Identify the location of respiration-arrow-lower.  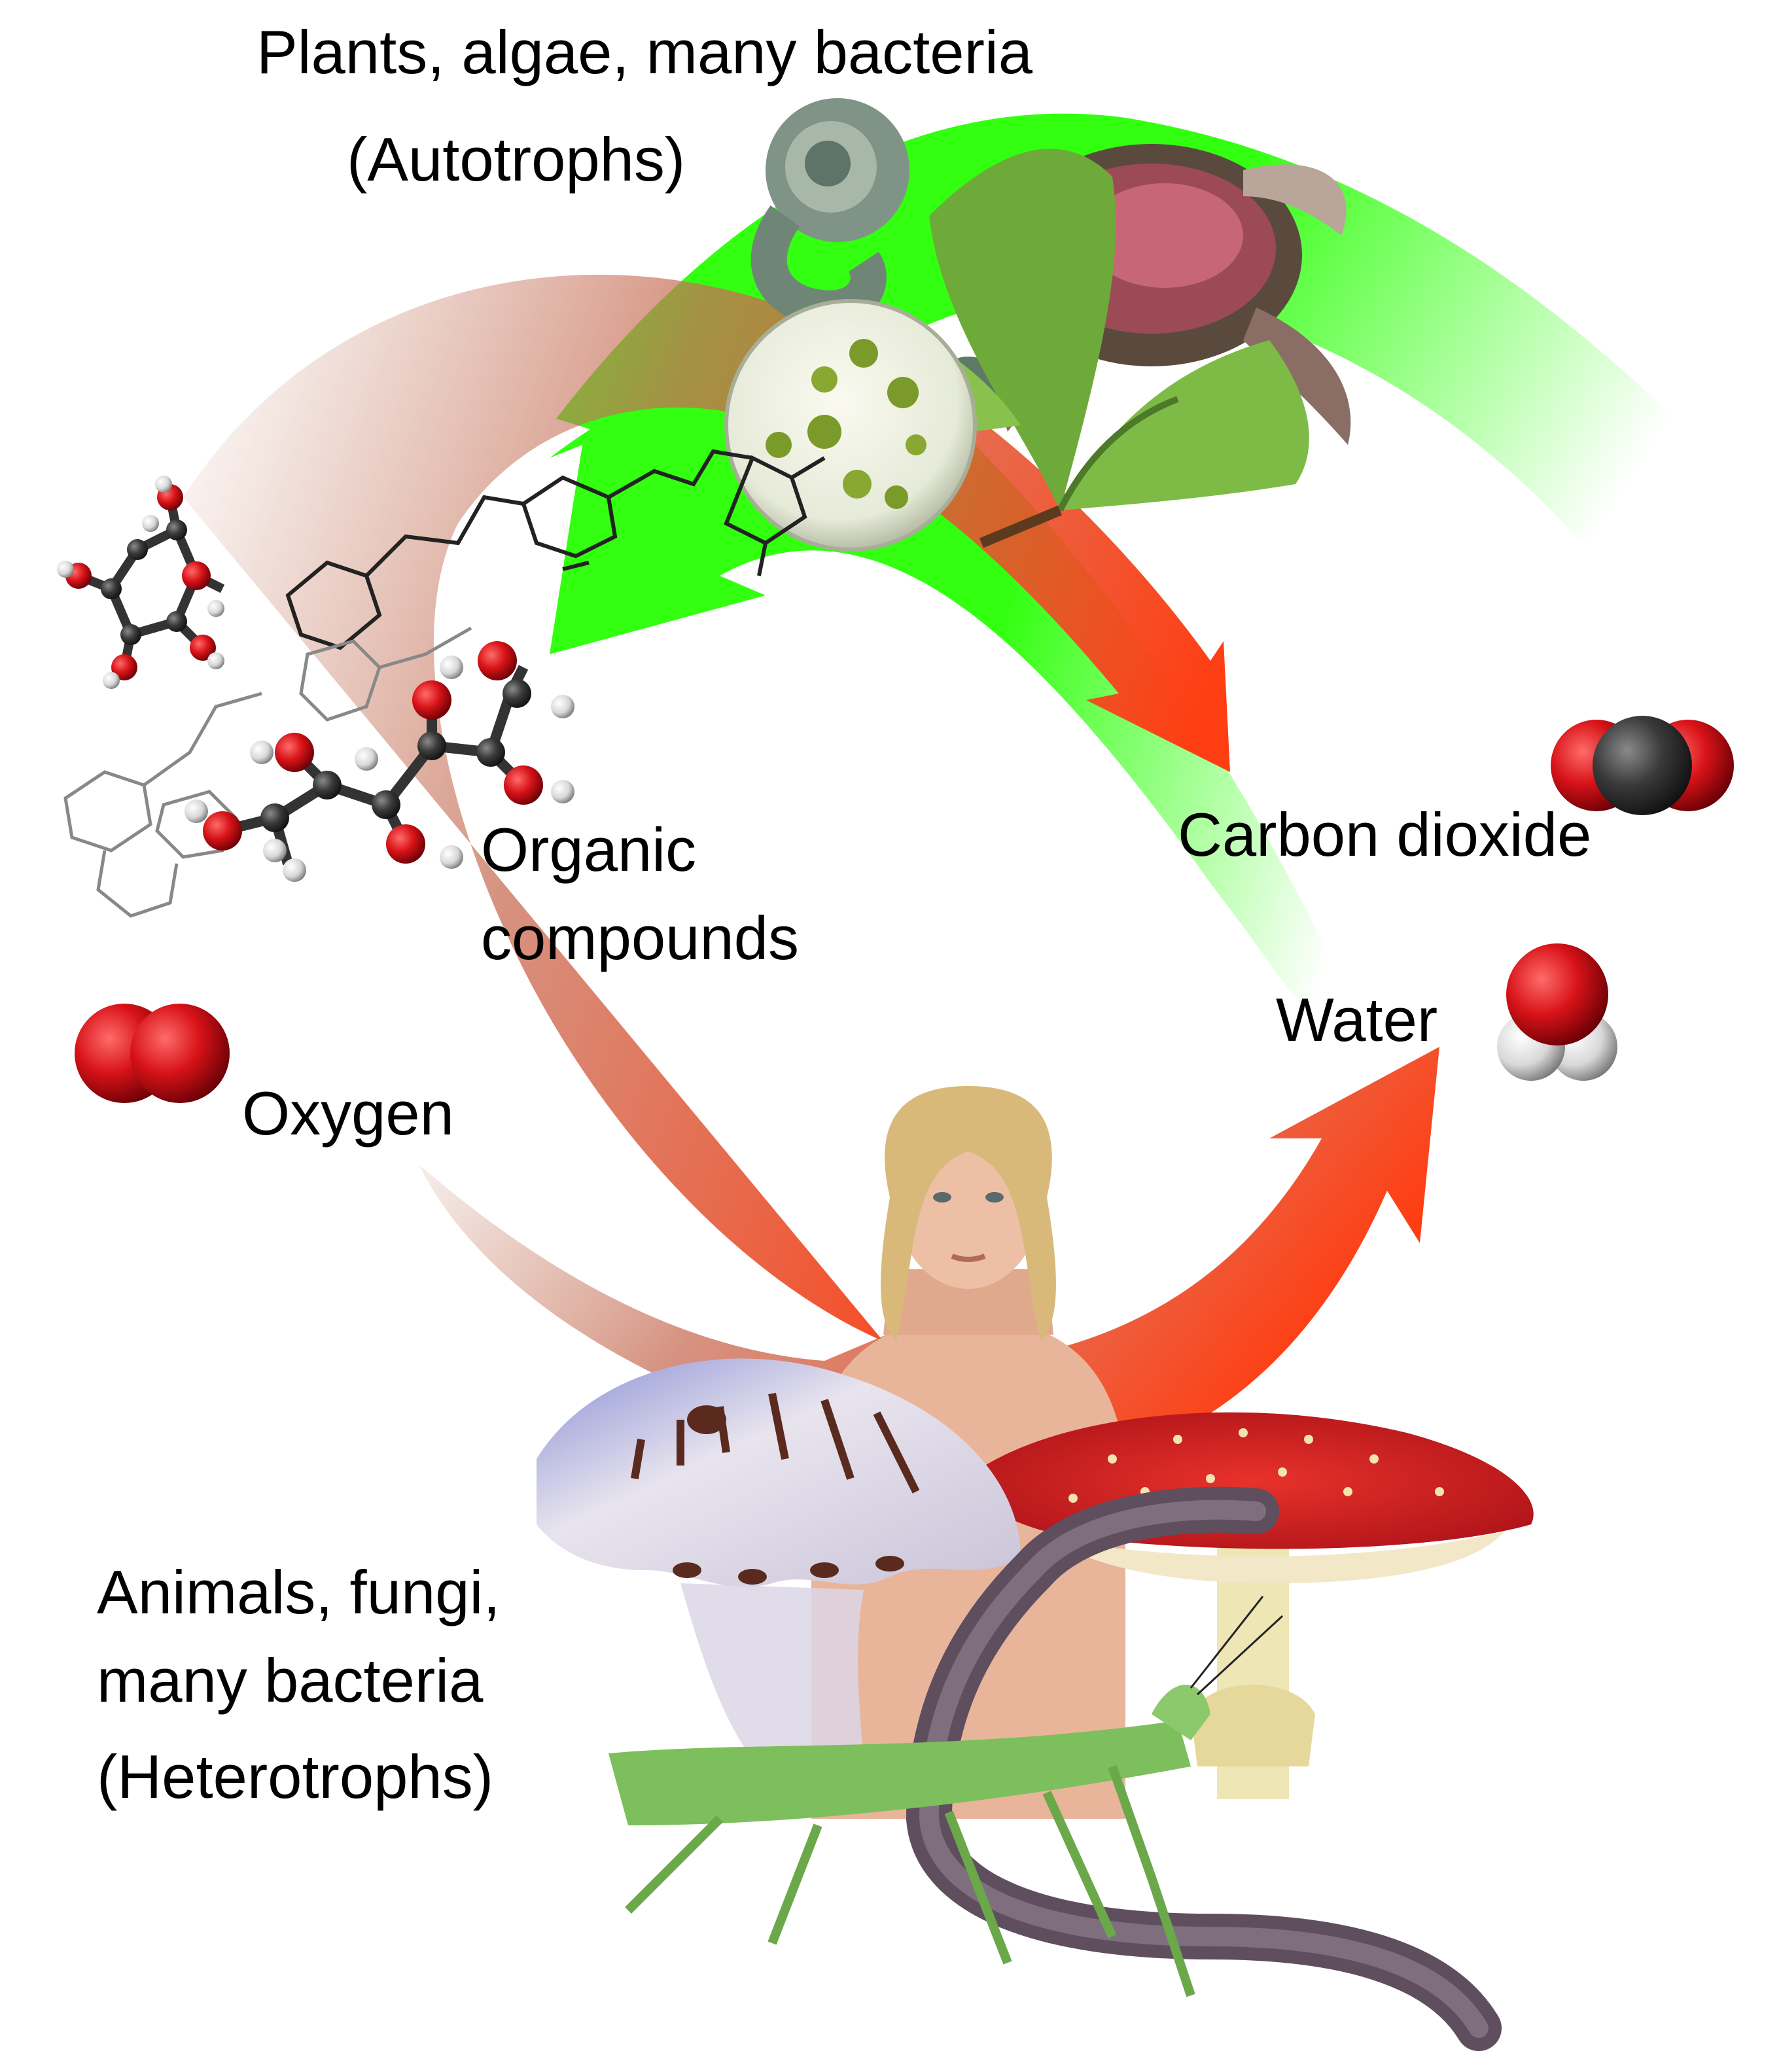
(929, 1259).